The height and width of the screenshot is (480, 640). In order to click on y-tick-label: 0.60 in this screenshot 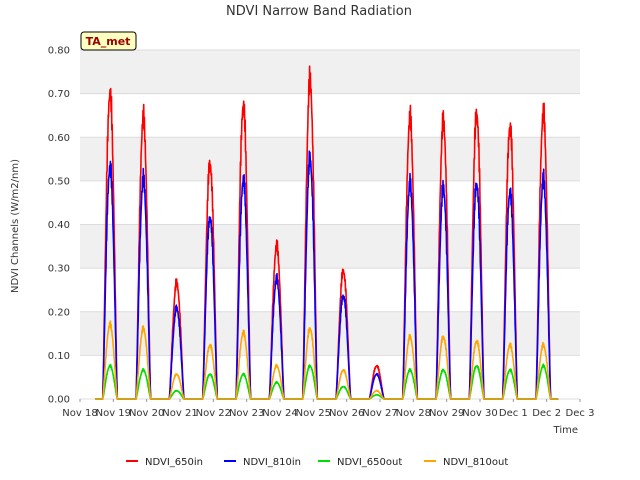, I will do `click(59, 138)`.